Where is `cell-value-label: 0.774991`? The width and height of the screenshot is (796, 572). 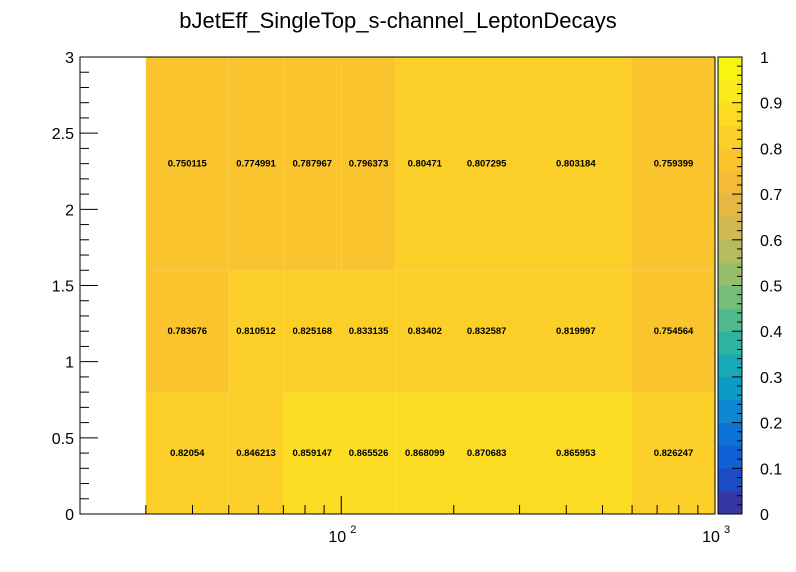
cell-value-label: 0.774991 is located at coordinates (256, 164).